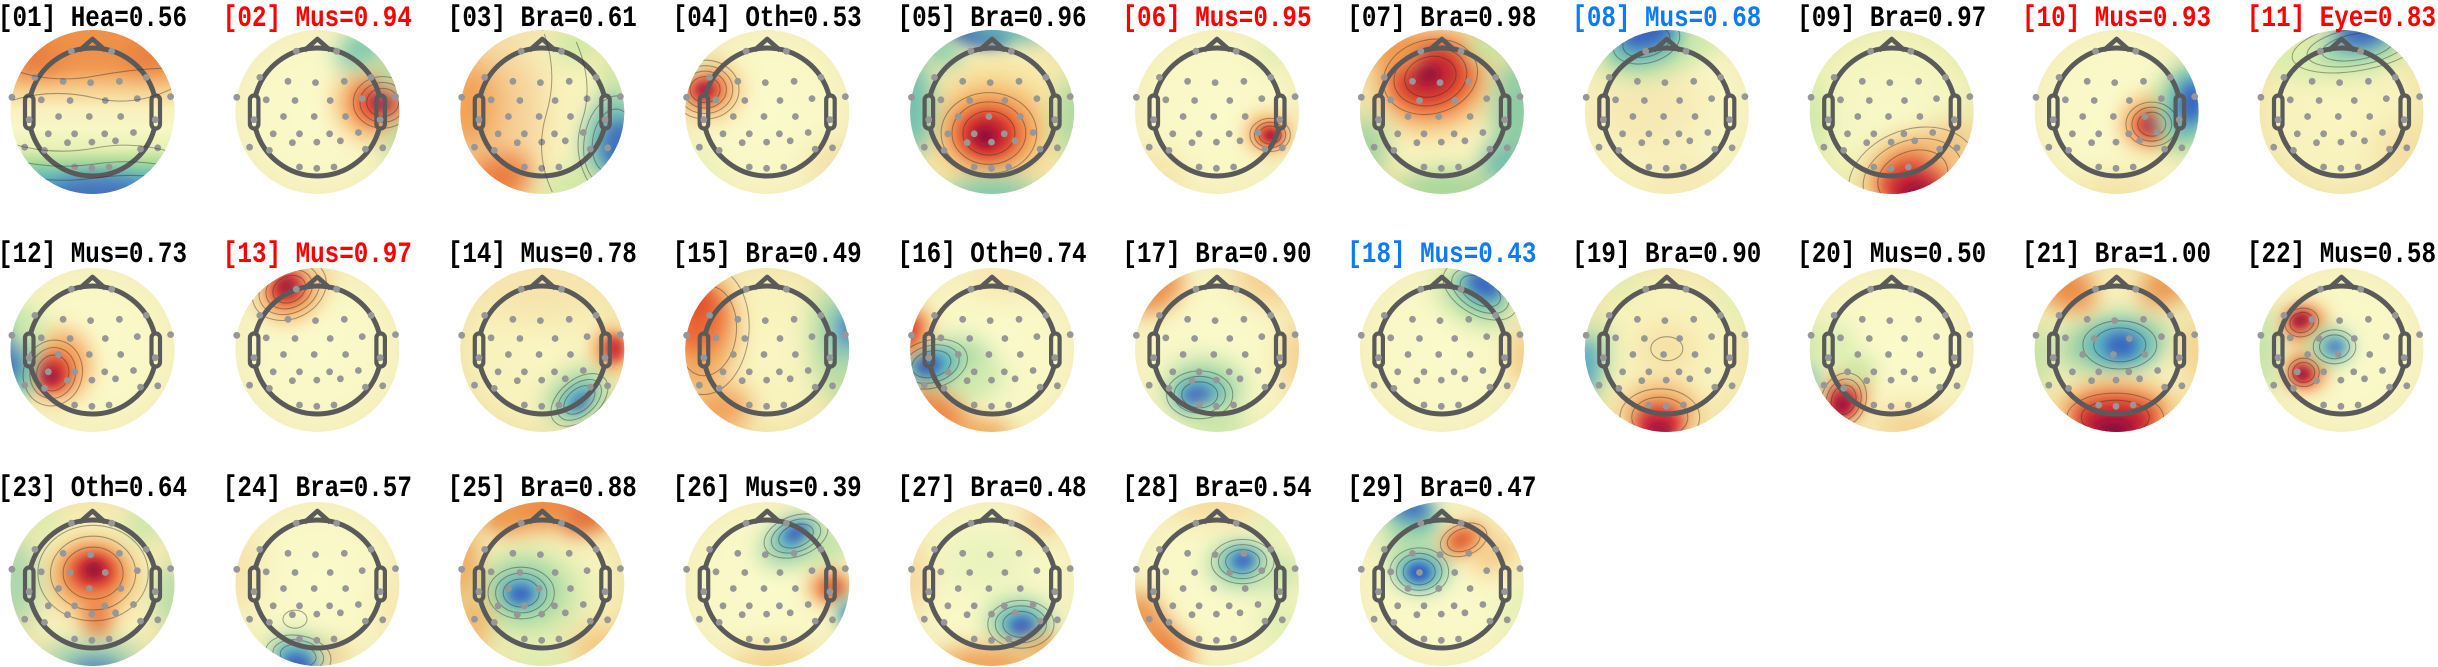 This screenshot has width=2438, height=667. What do you see at coordinates (1217, 19) in the screenshot?
I see `svg-text: [06] Mus=0.95` at bounding box center [1217, 19].